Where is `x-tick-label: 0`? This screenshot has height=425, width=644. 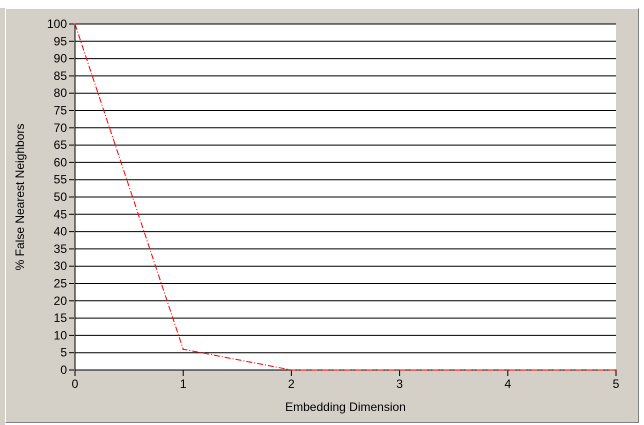
x-tick-label: 0 is located at coordinates (75, 384).